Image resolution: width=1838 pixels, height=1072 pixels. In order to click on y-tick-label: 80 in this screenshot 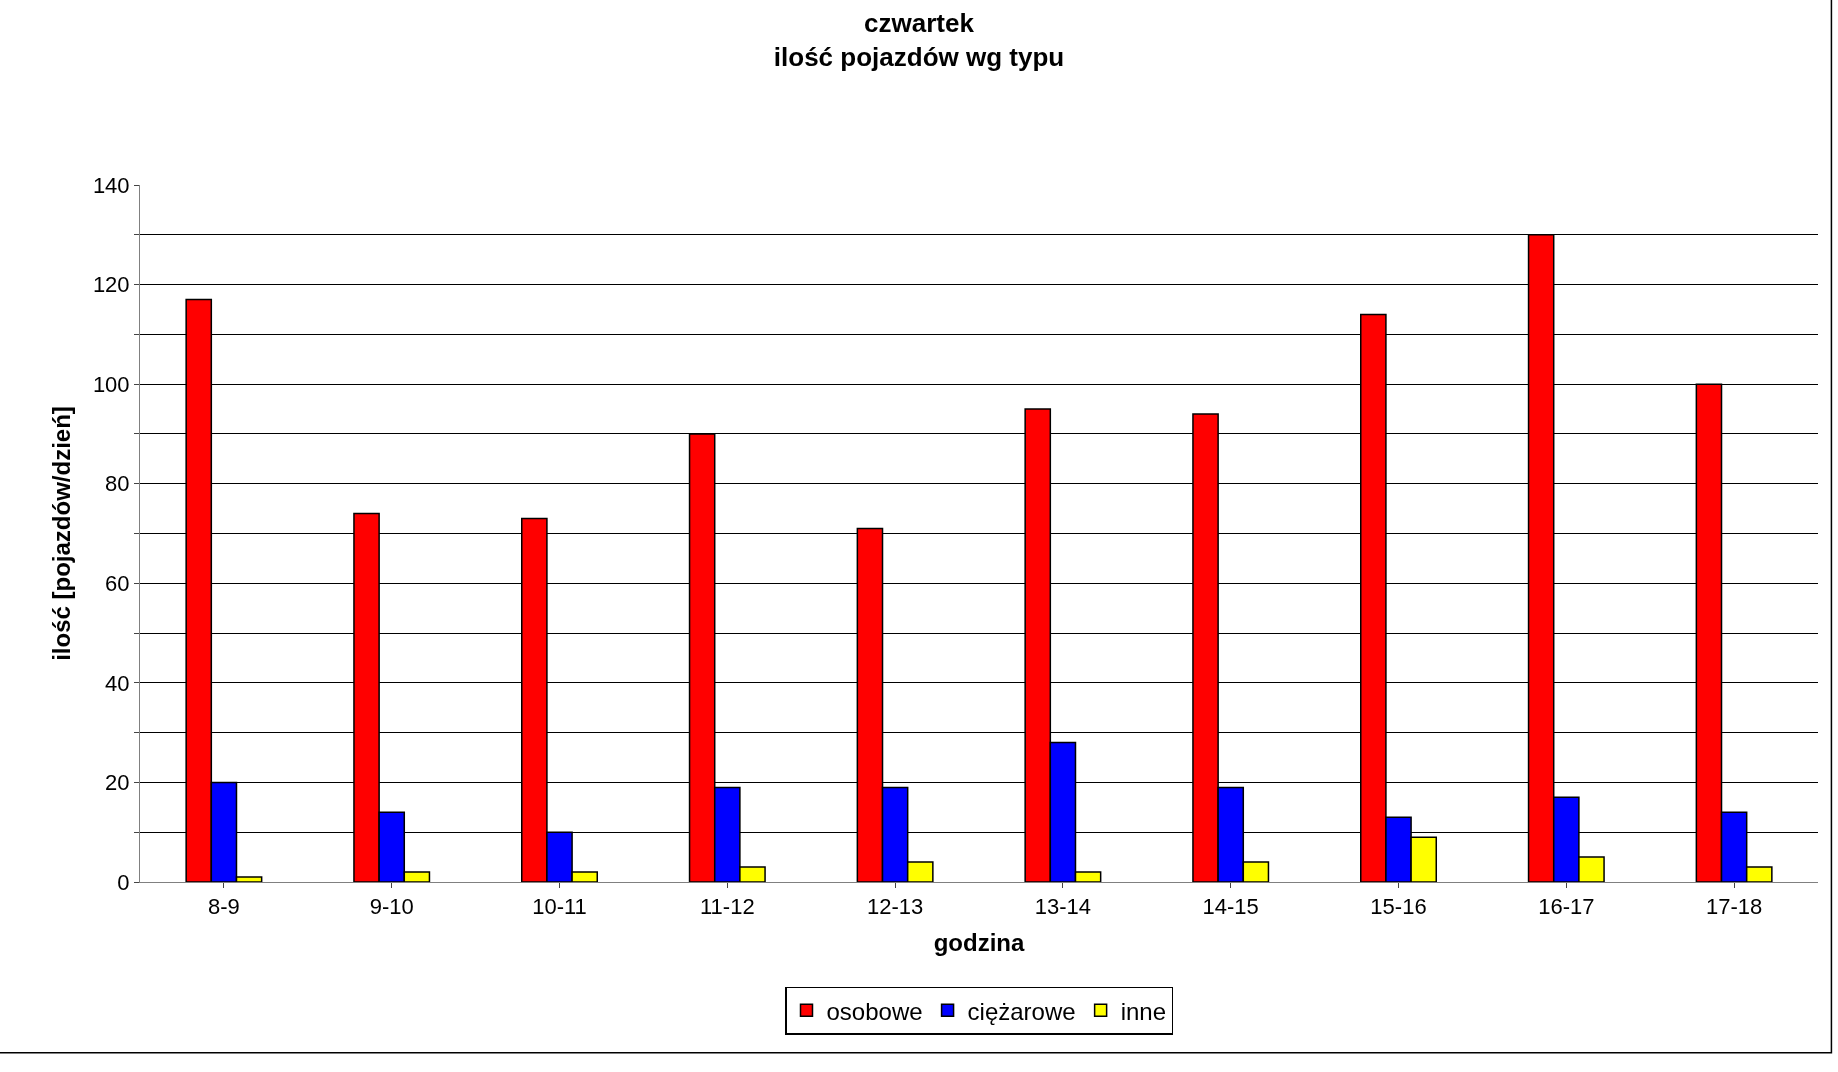, I will do `click(117, 484)`.